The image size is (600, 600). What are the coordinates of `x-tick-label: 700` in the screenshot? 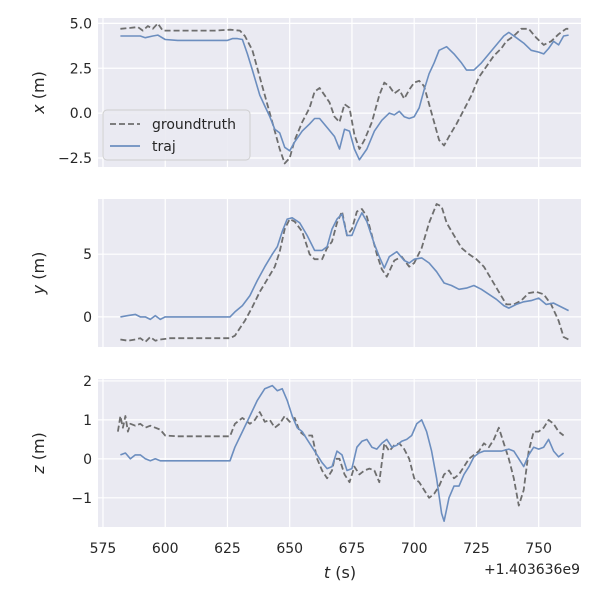 It's located at (414, 549).